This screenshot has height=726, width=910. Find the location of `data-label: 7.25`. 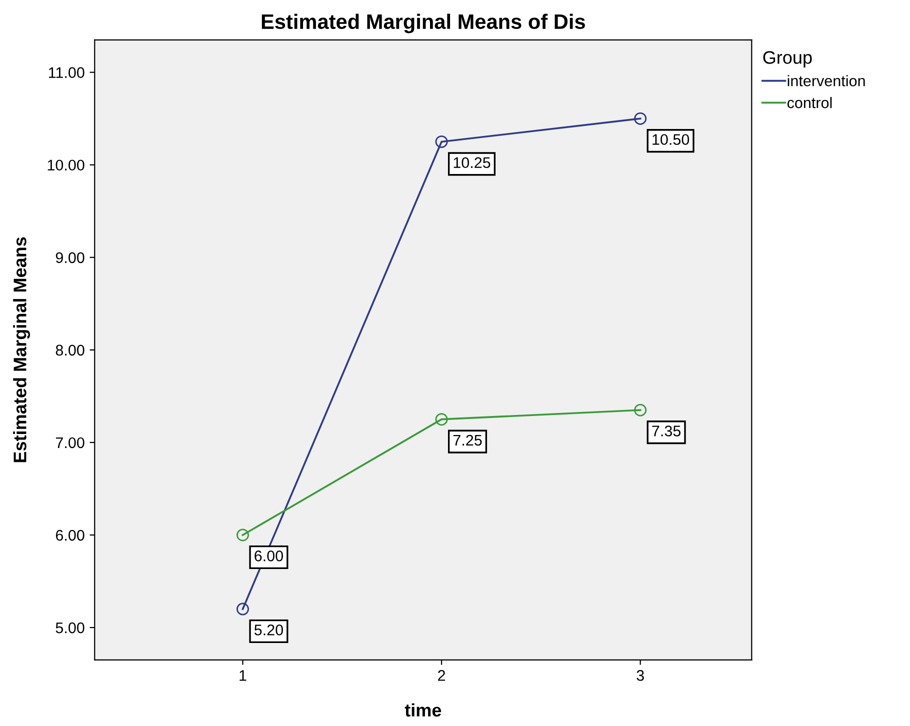

data-label: 7.25 is located at coordinates (467, 440).